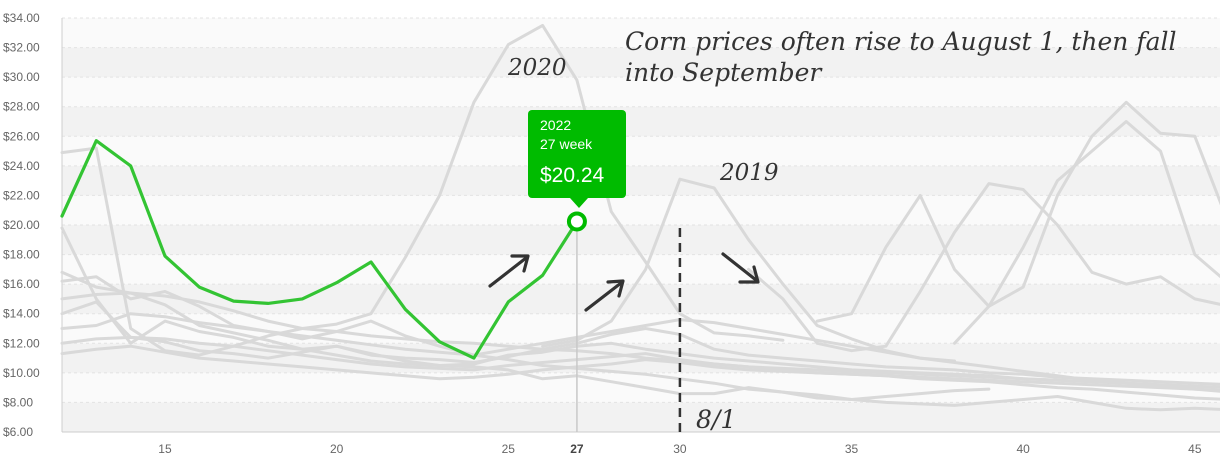 This screenshot has width=1220, height=467. What do you see at coordinates (21, 255) in the screenshot?
I see `y-tick-label: $18.00` at bounding box center [21, 255].